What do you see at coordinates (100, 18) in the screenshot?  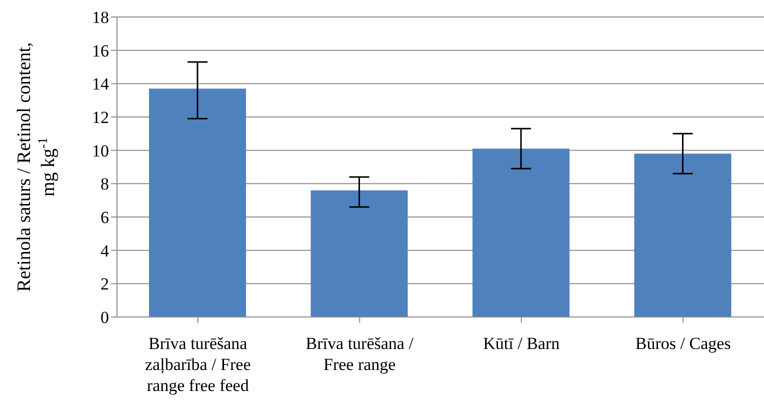 I see `y-tick-label: 18` at bounding box center [100, 18].